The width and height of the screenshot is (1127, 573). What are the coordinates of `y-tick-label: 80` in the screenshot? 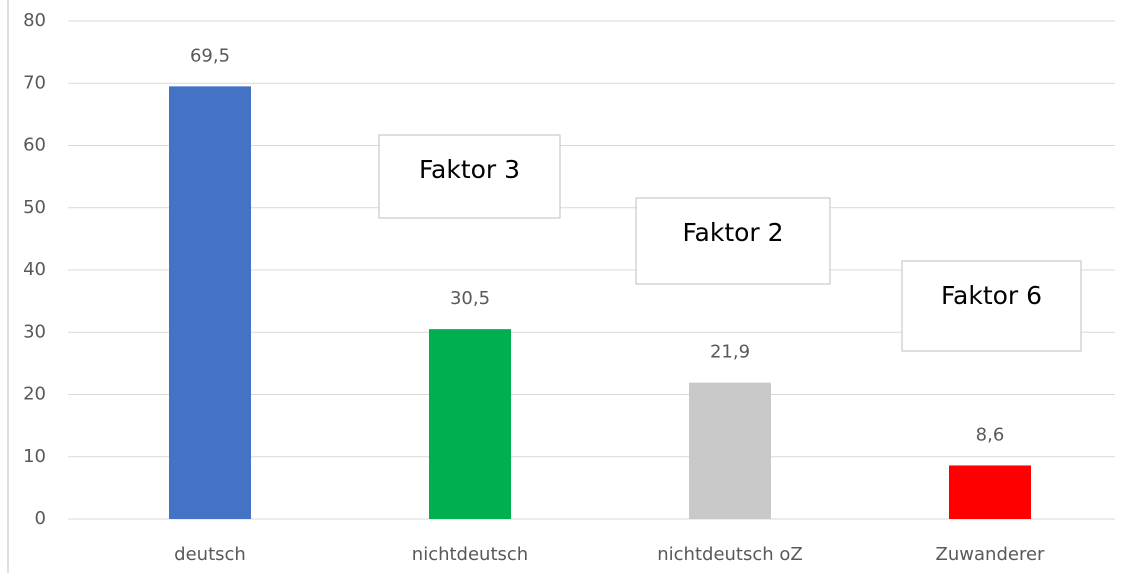 It's located at (34, 20).